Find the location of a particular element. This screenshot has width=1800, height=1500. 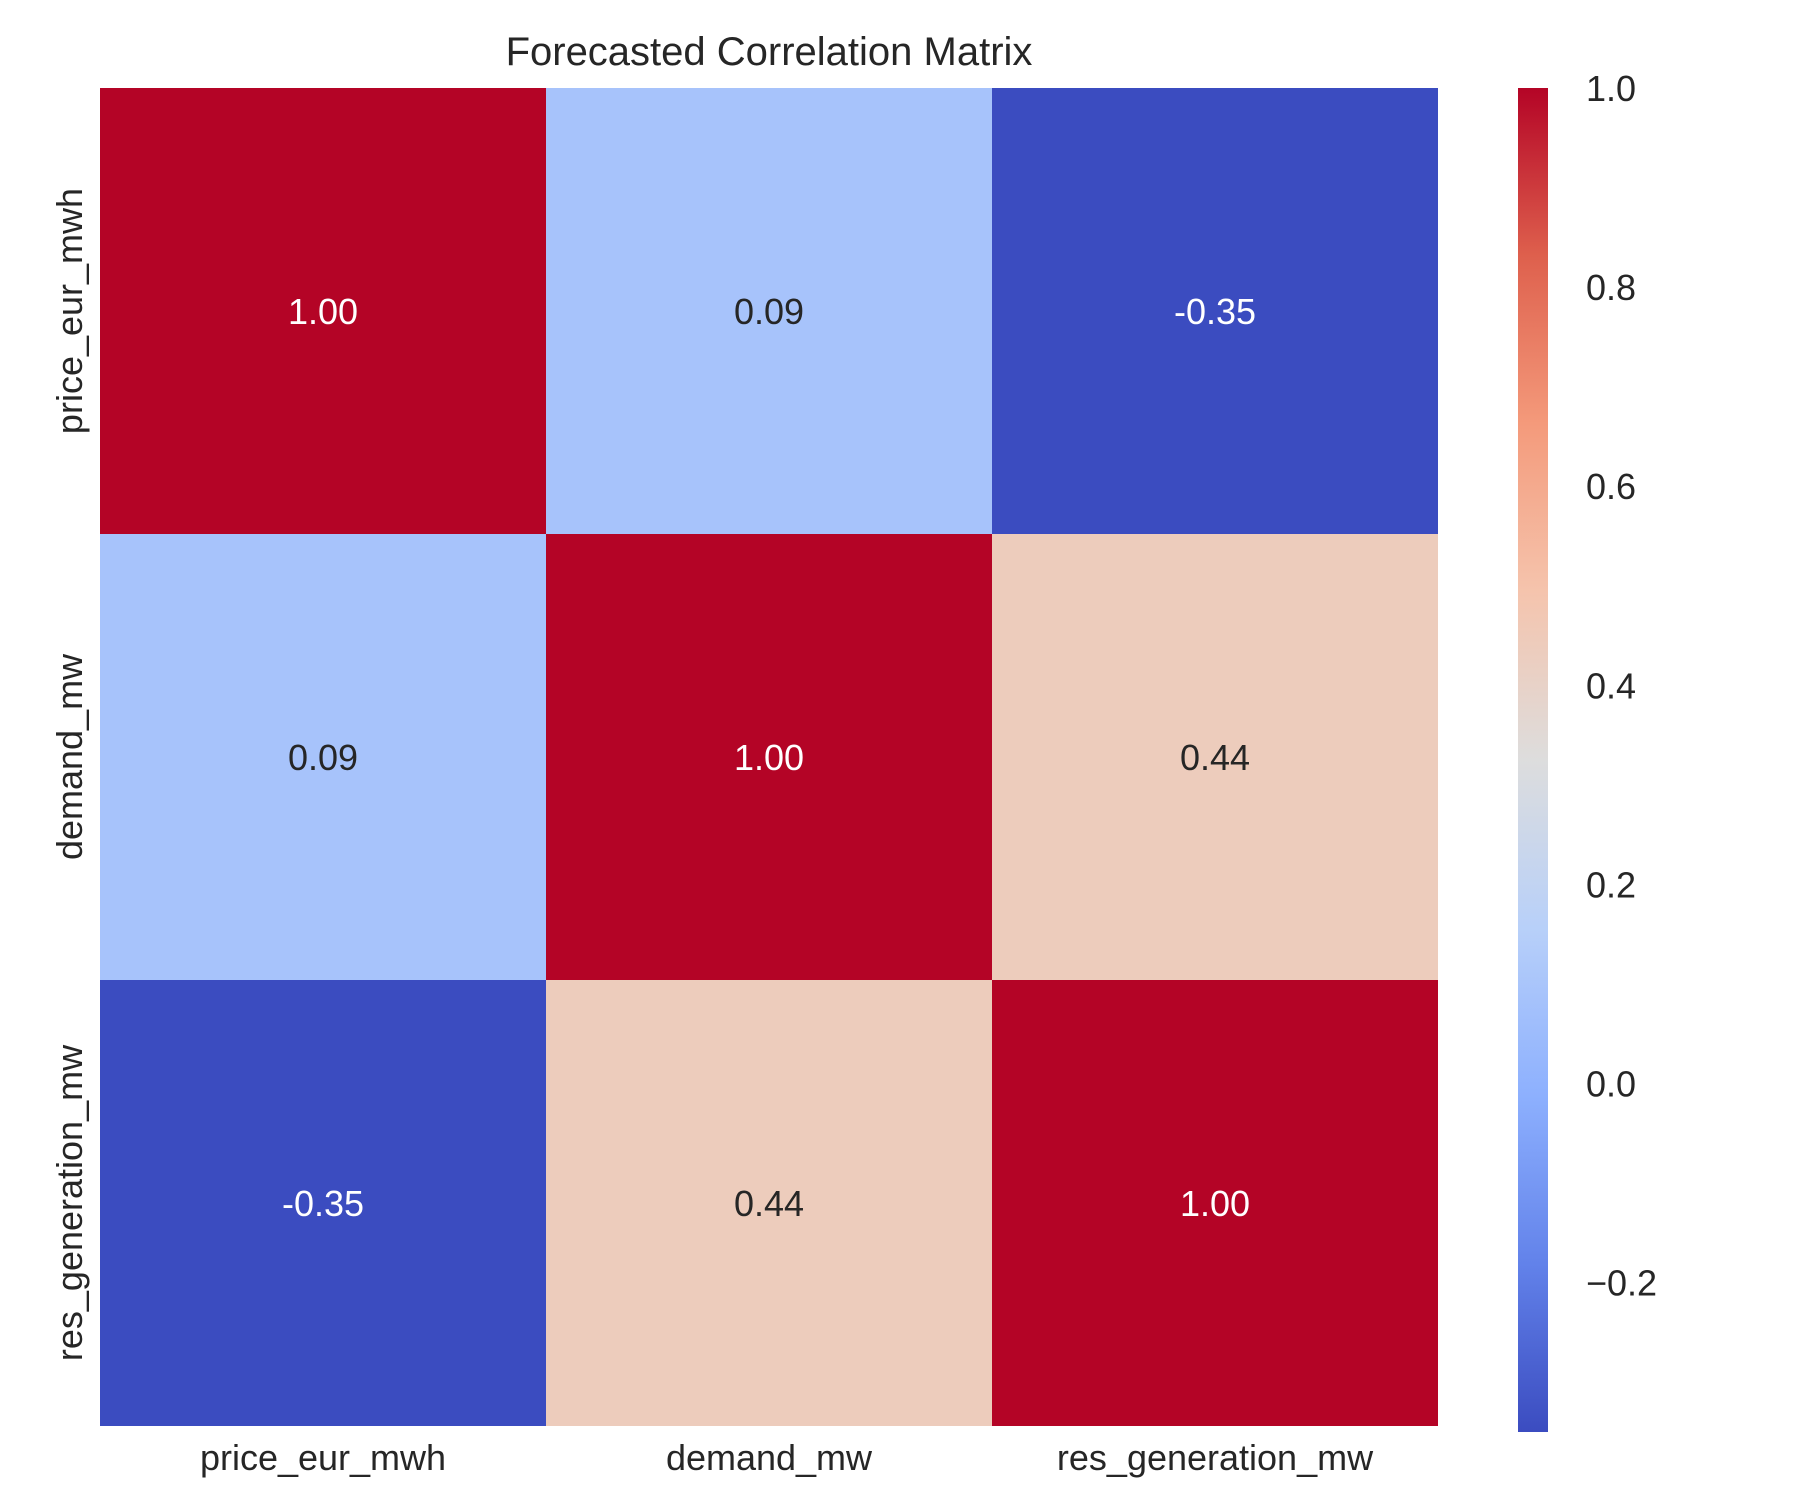

y-tick-label: demand_mw is located at coordinates (69, 756).